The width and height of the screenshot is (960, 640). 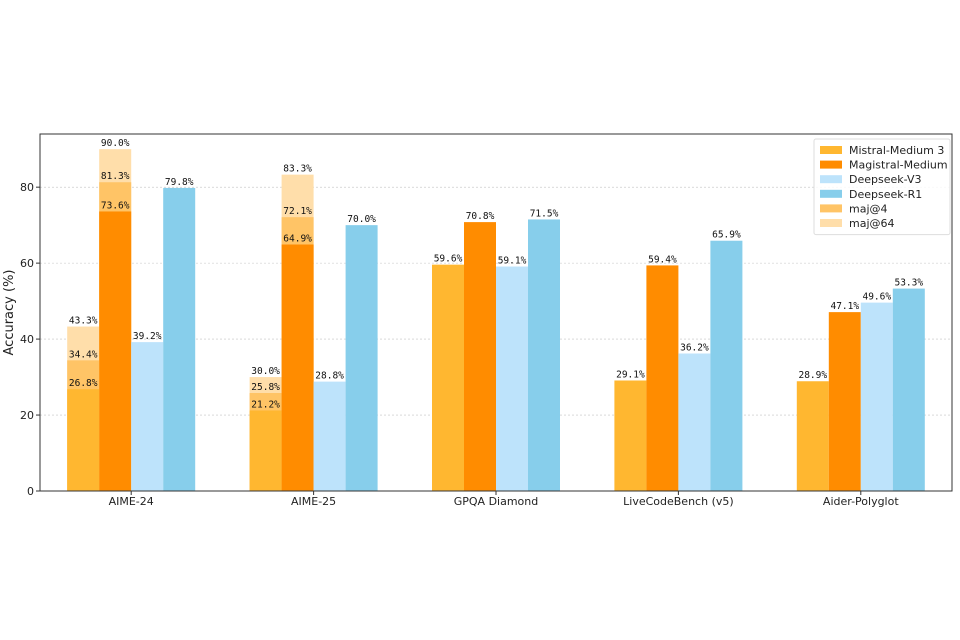 I want to click on y-tick-label: 80, so click(x=27, y=187).